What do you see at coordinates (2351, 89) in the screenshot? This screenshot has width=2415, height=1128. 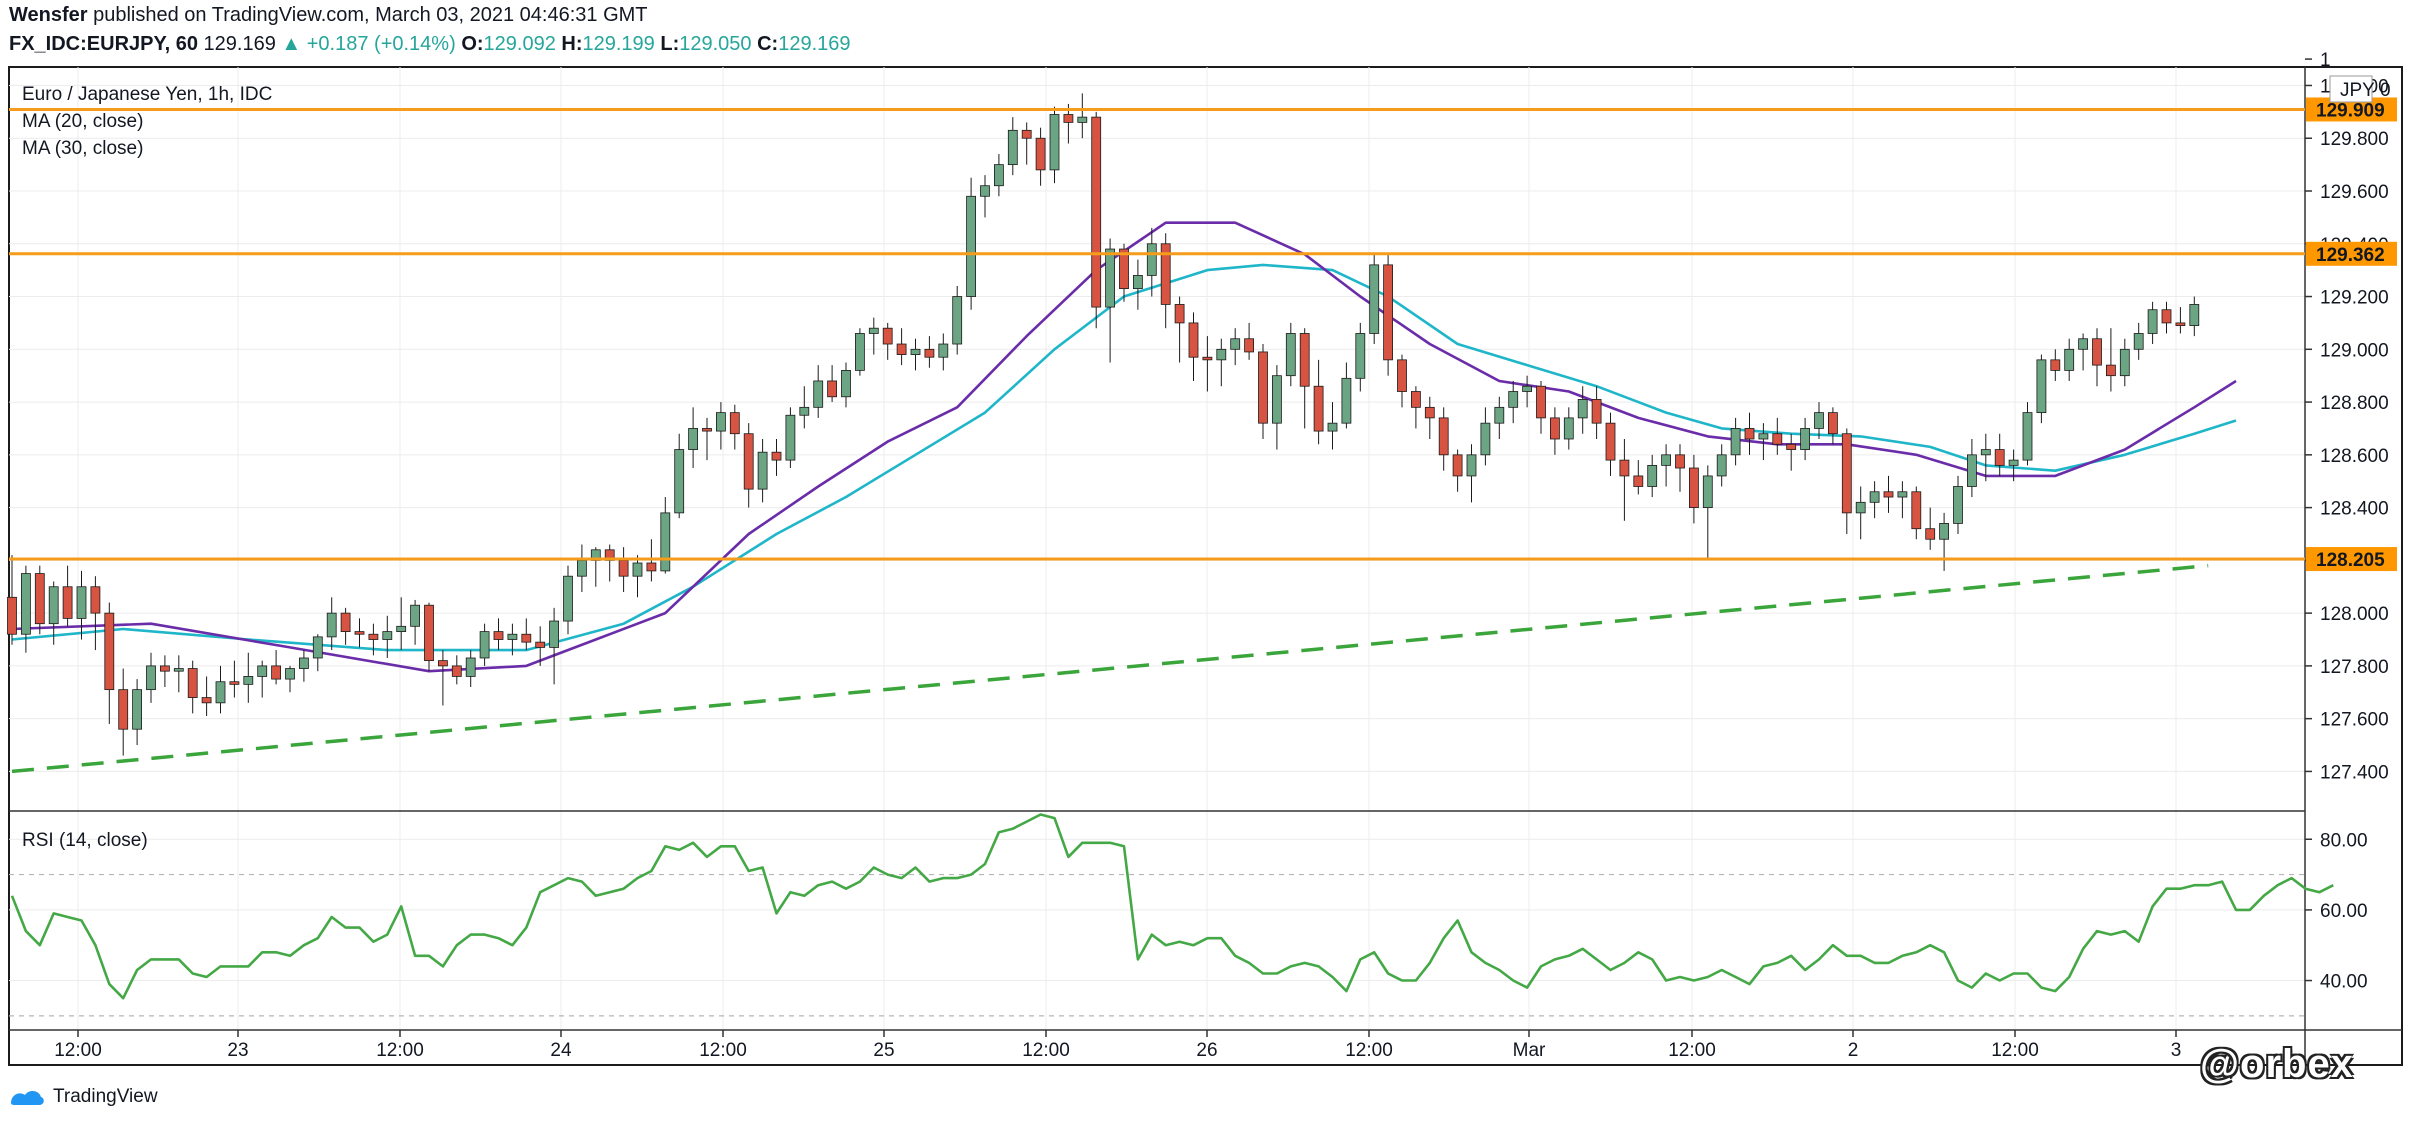 I see `currency-badge` at bounding box center [2351, 89].